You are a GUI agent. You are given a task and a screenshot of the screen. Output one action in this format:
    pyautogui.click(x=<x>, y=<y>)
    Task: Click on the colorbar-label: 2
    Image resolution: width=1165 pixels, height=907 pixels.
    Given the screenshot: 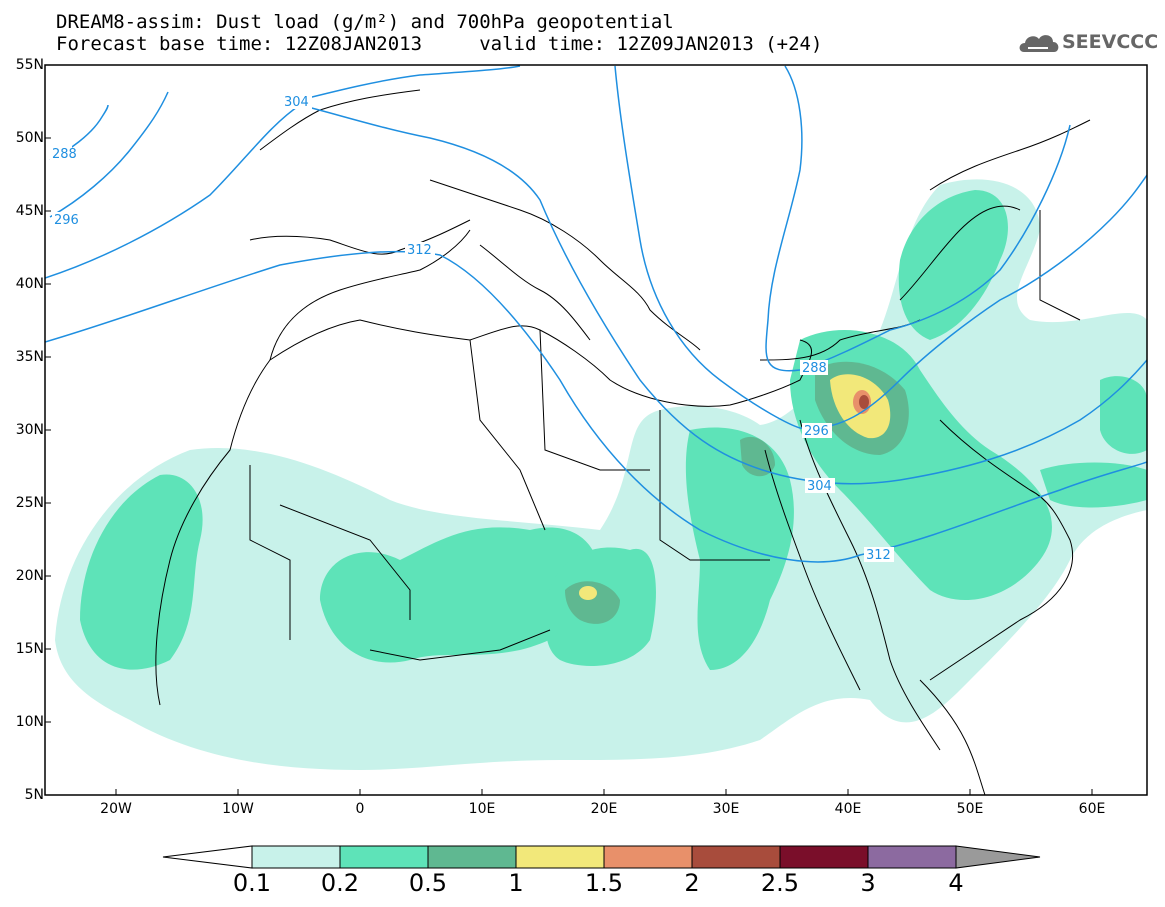 What is the action you would take?
    pyautogui.click(x=692, y=883)
    